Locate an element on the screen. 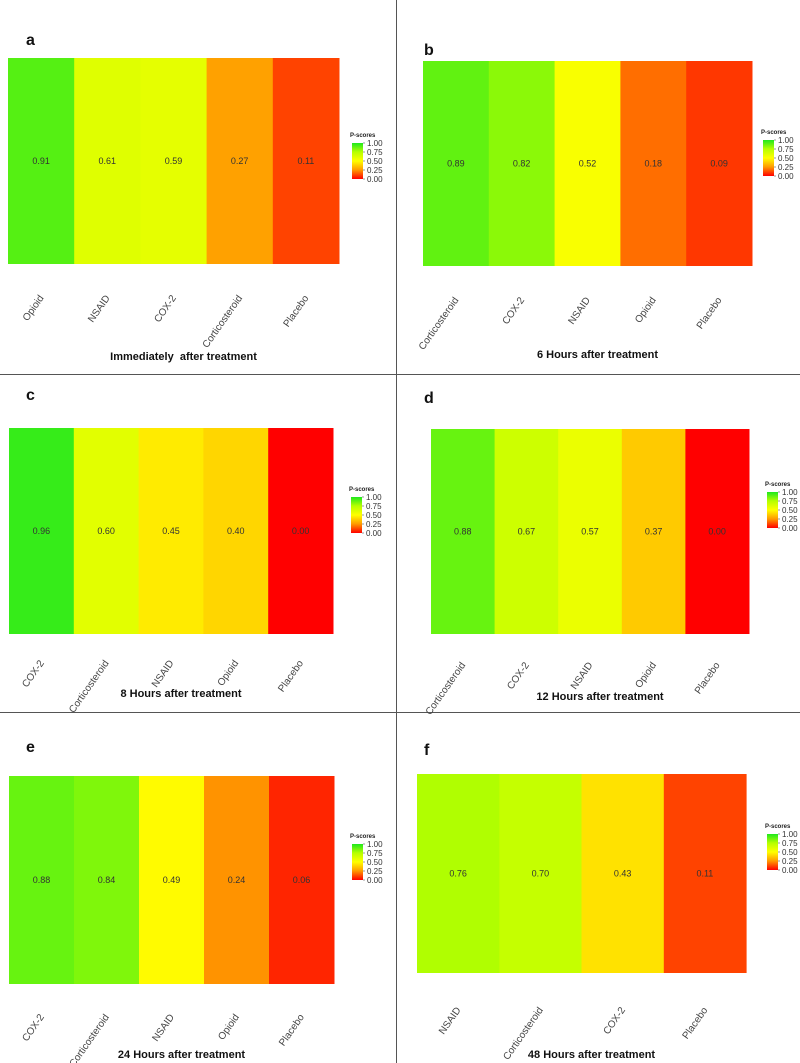 The image size is (800, 1063). cell-value-label: 0.40 is located at coordinates (236, 531).